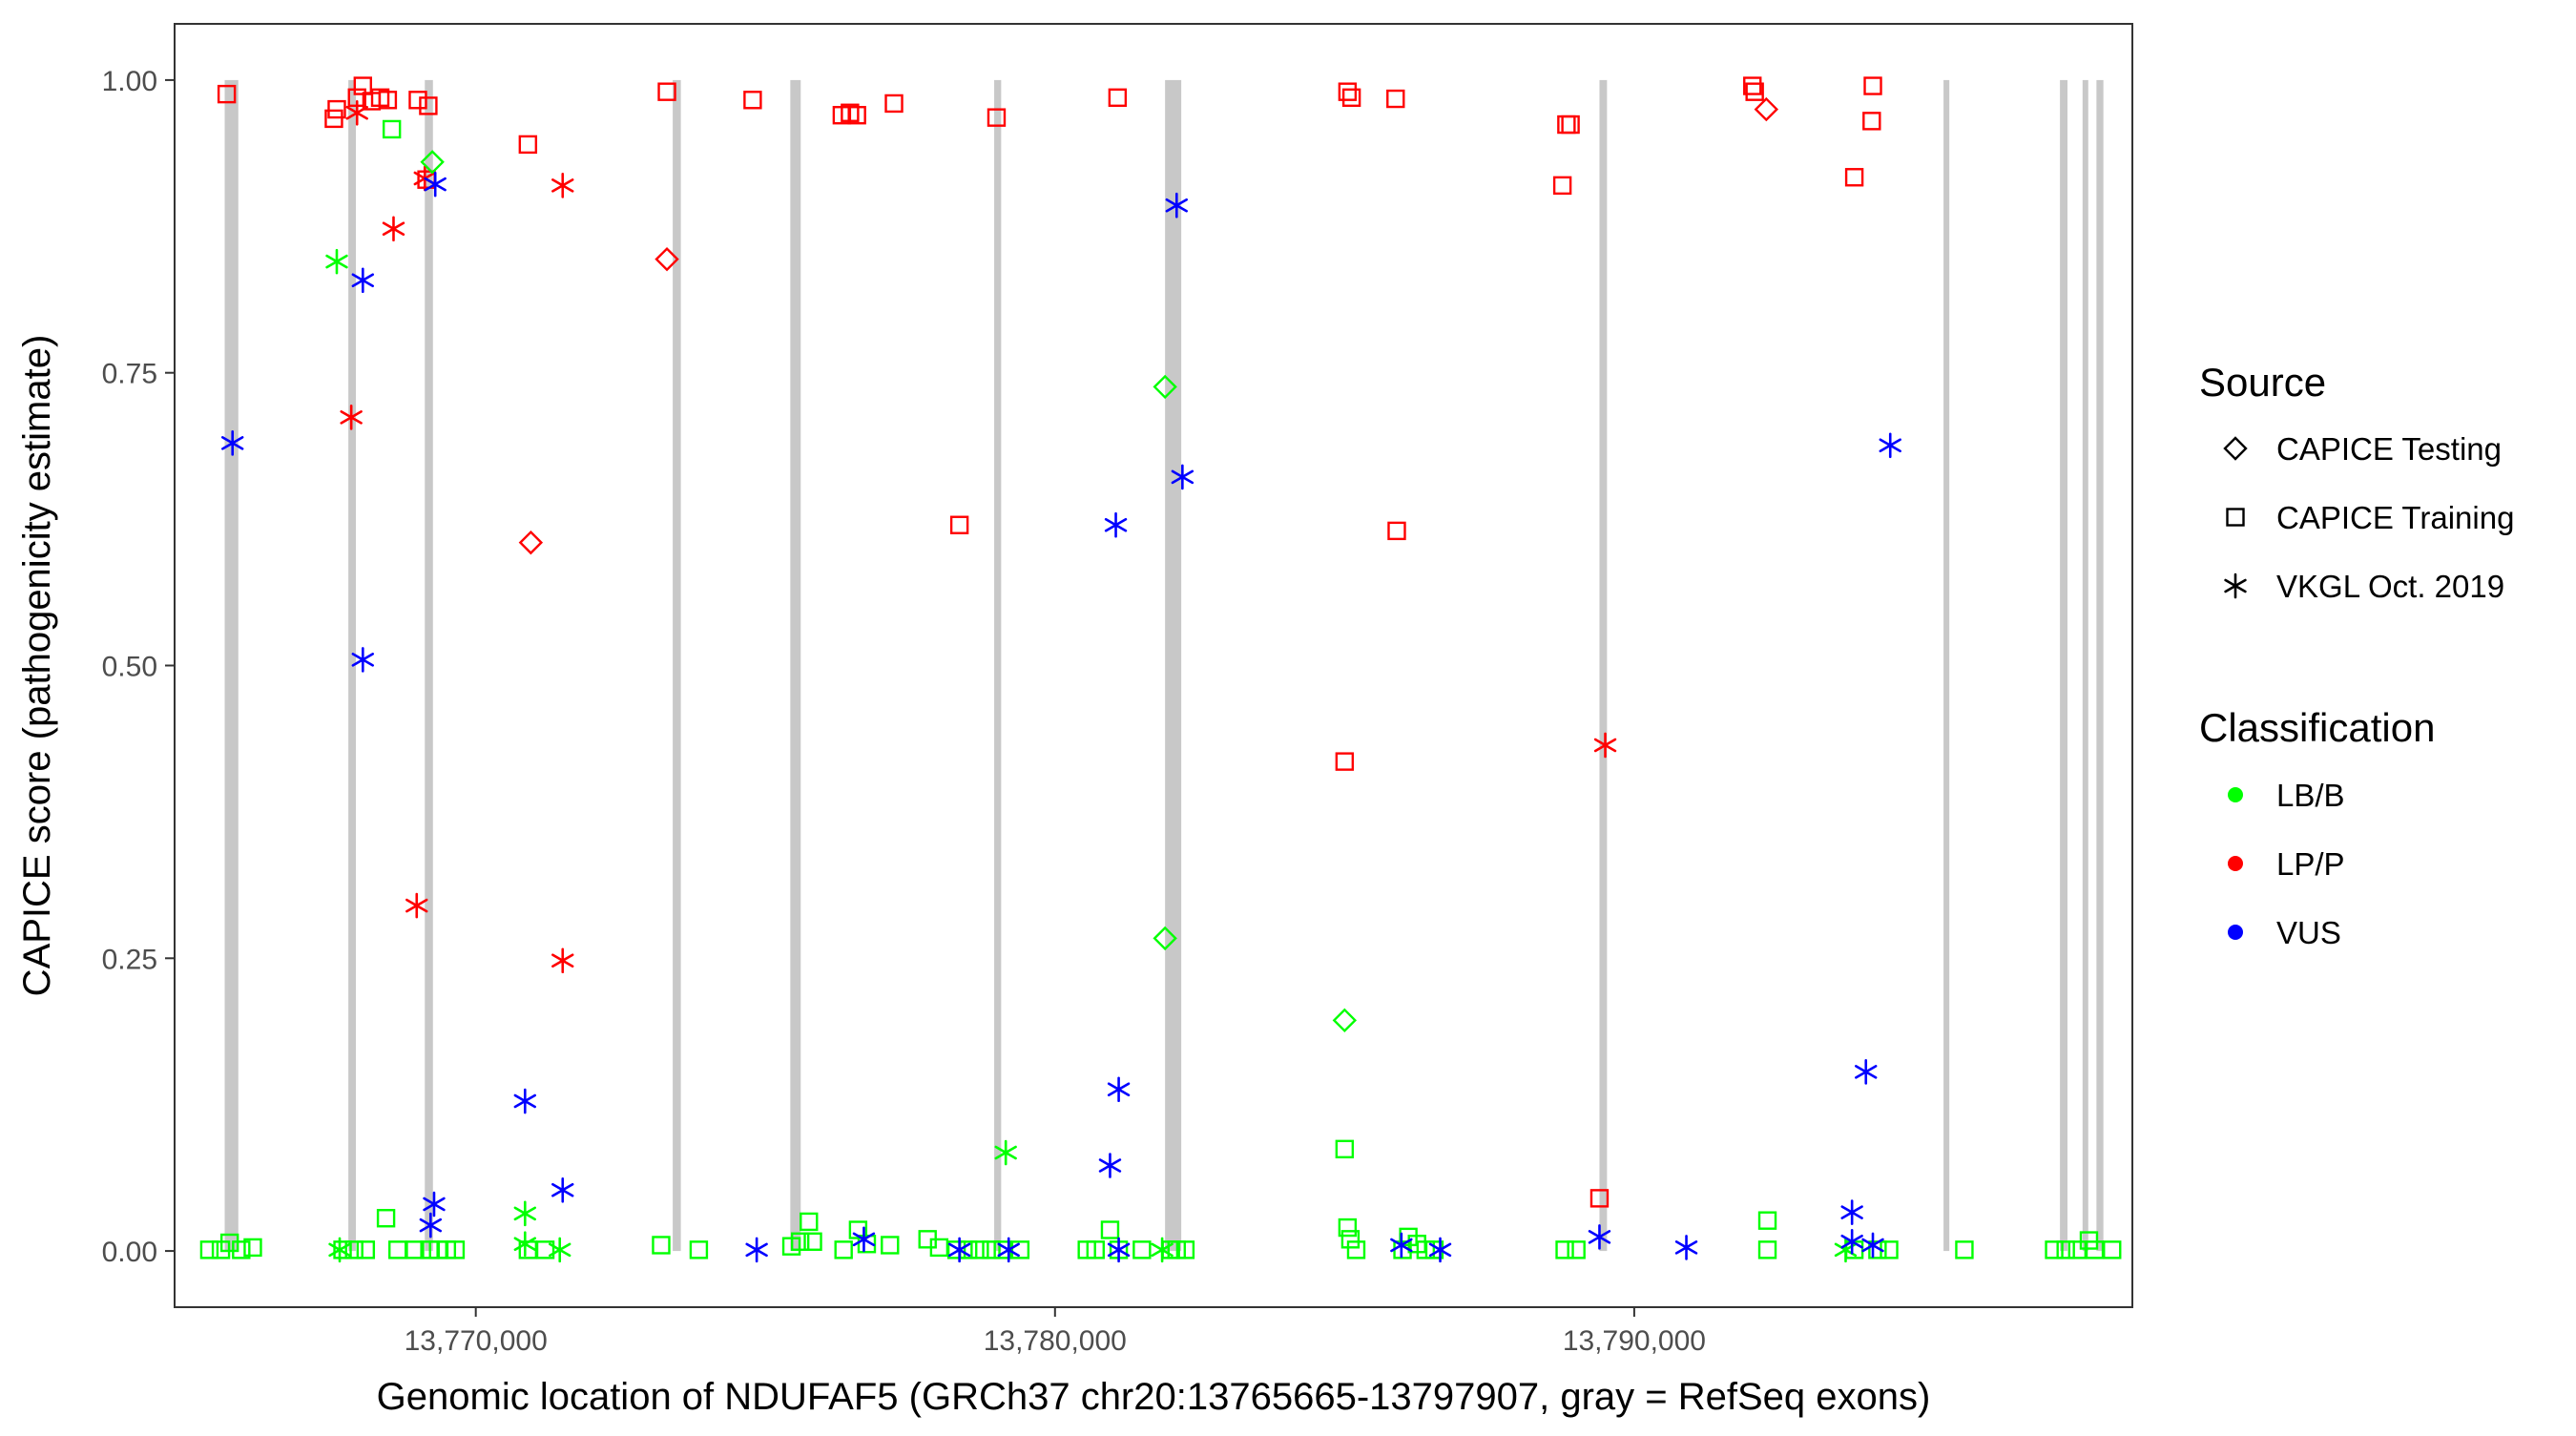 This screenshot has height=1436, width=2576. I want to click on legend-entry-source: CAPICE Training, so click(2370, 517).